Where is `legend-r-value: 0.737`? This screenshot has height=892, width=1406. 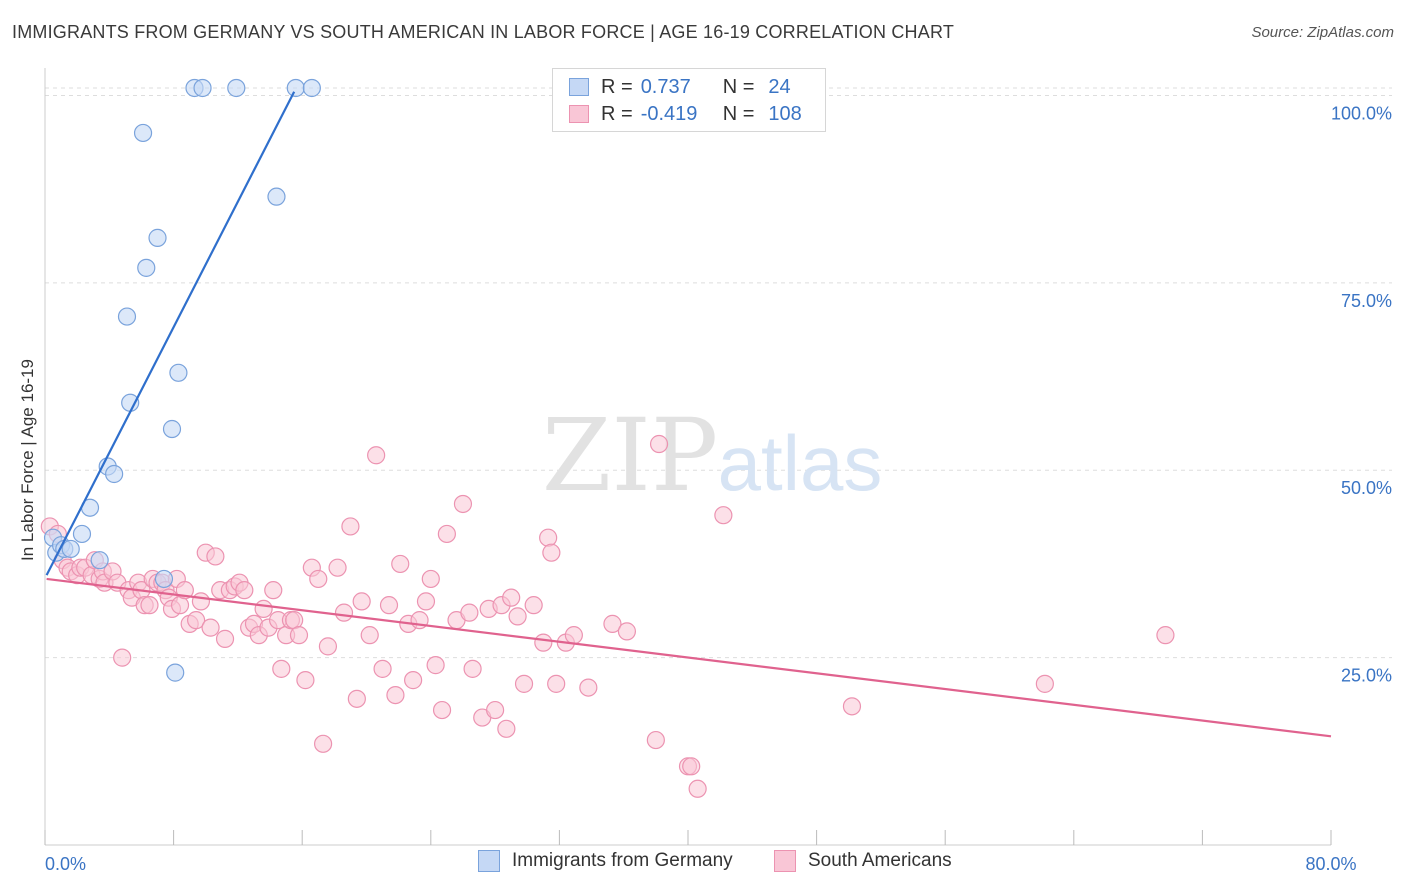
legend-r-value: 0.737 is located at coordinates (665, 86).